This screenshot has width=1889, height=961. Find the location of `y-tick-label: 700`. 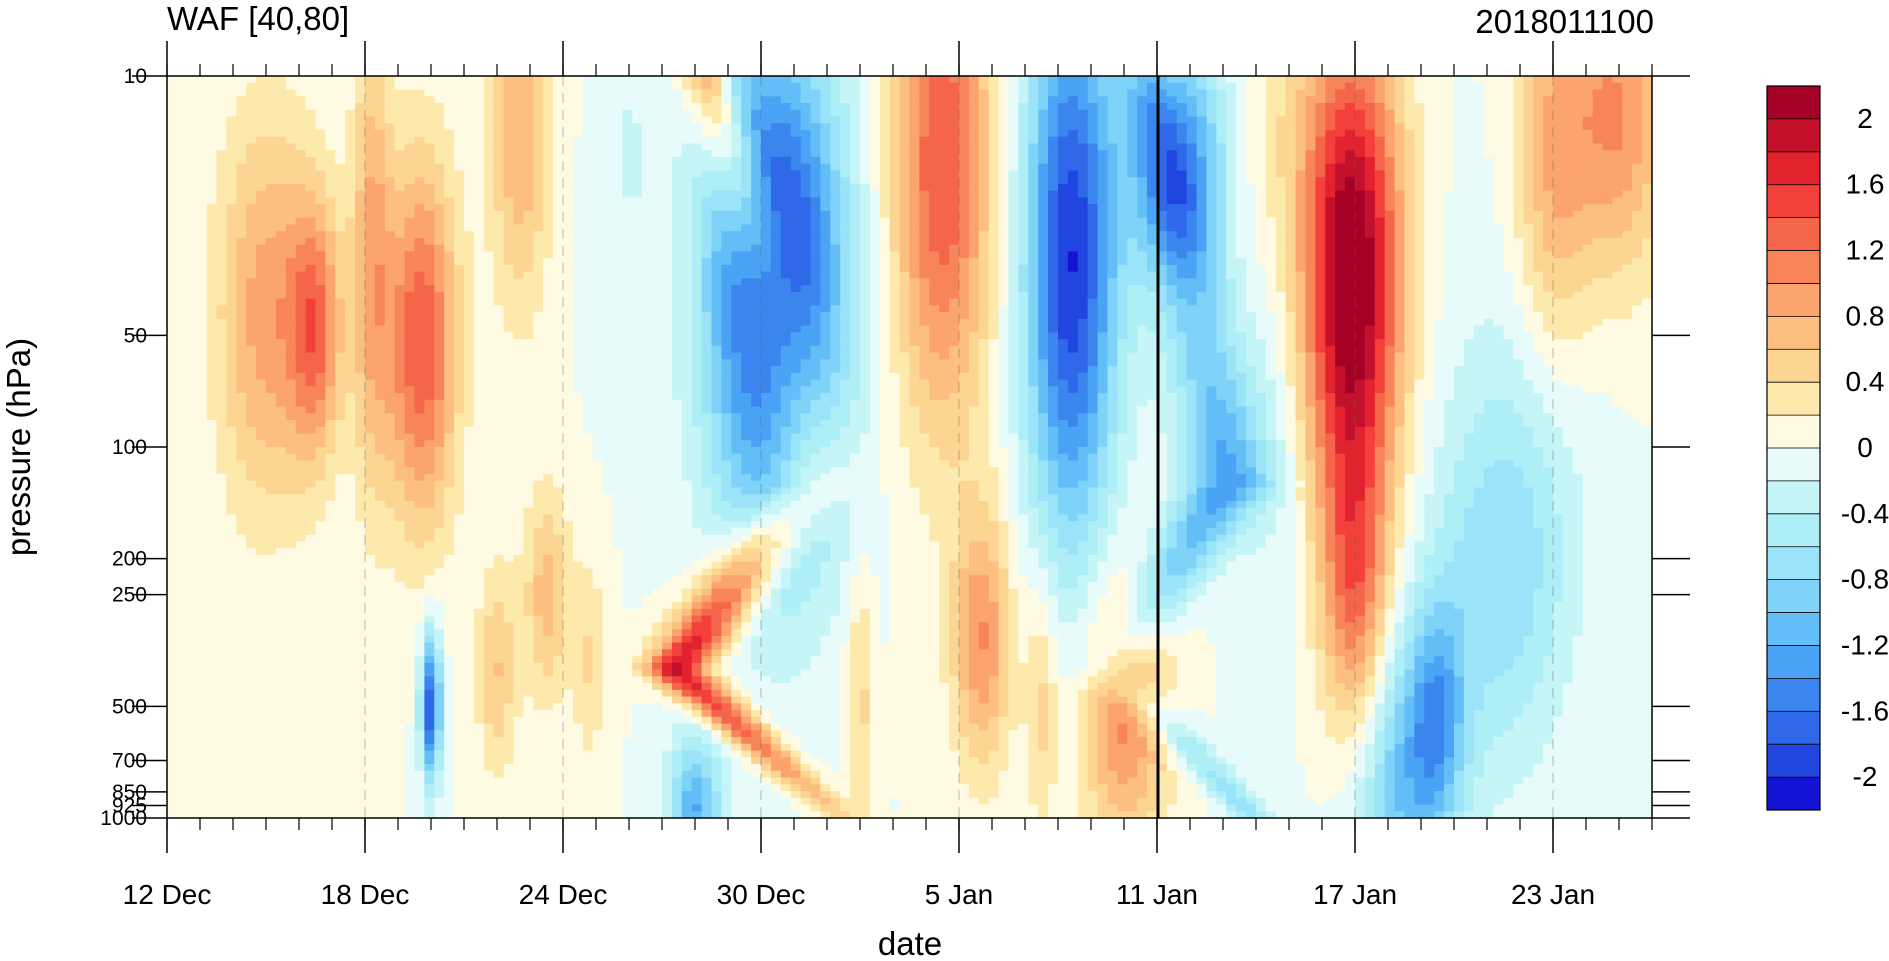

y-tick-label: 700 is located at coordinates (129, 761).